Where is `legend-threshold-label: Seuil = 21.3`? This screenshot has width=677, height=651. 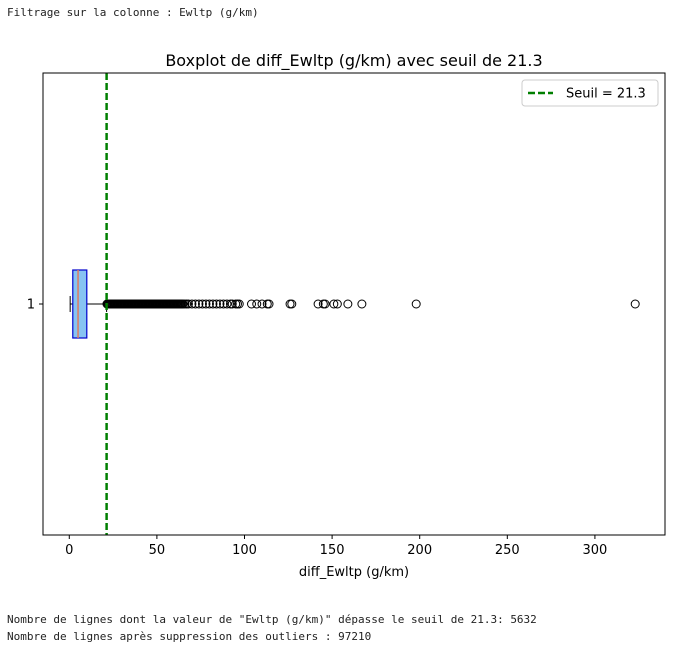
legend-threshold-label: Seuil = 21.3 is located at coordinates (606, 94).